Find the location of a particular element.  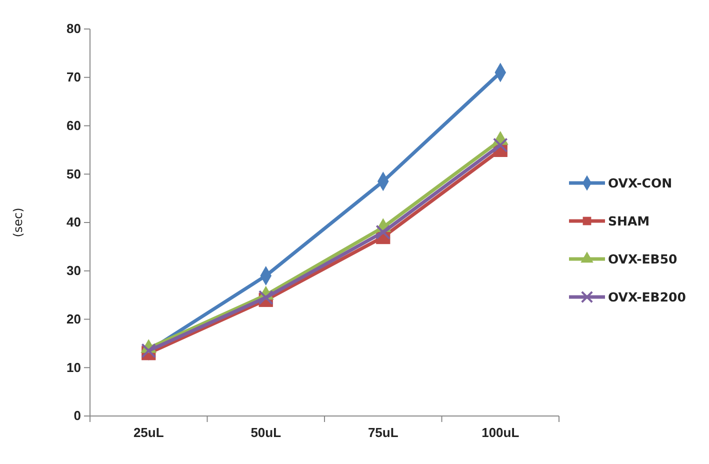

x-tick-label: 50uL is located at coordinates (266, 432).